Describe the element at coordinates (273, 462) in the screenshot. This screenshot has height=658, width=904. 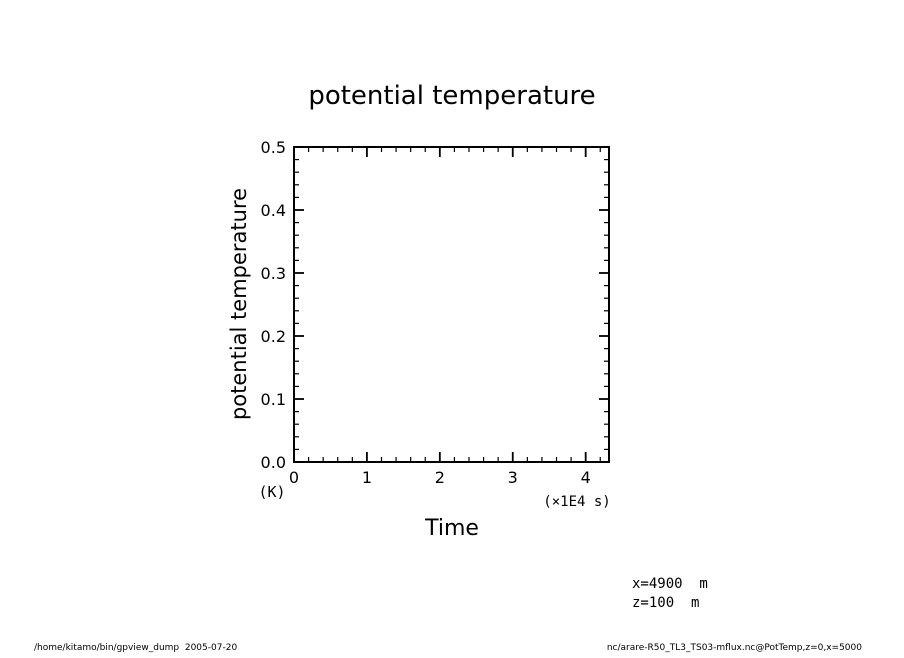
I see `y-tick-label: 0.0` at that location.